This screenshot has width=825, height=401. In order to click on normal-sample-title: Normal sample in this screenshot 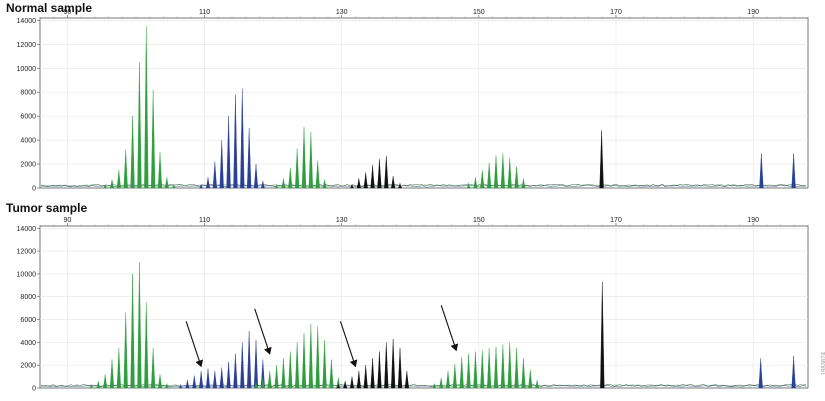, I will do `click(49, 8)`.